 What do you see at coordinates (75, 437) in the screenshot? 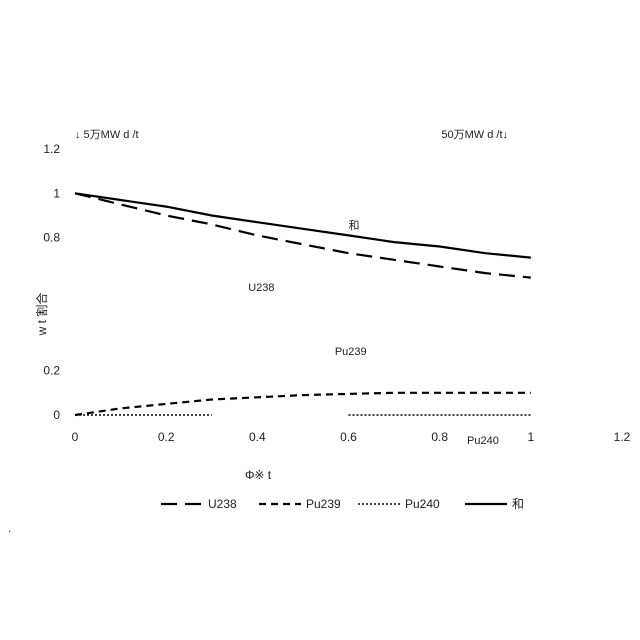
I see `x-tick-label: 0` at bounding box center [75, 437].